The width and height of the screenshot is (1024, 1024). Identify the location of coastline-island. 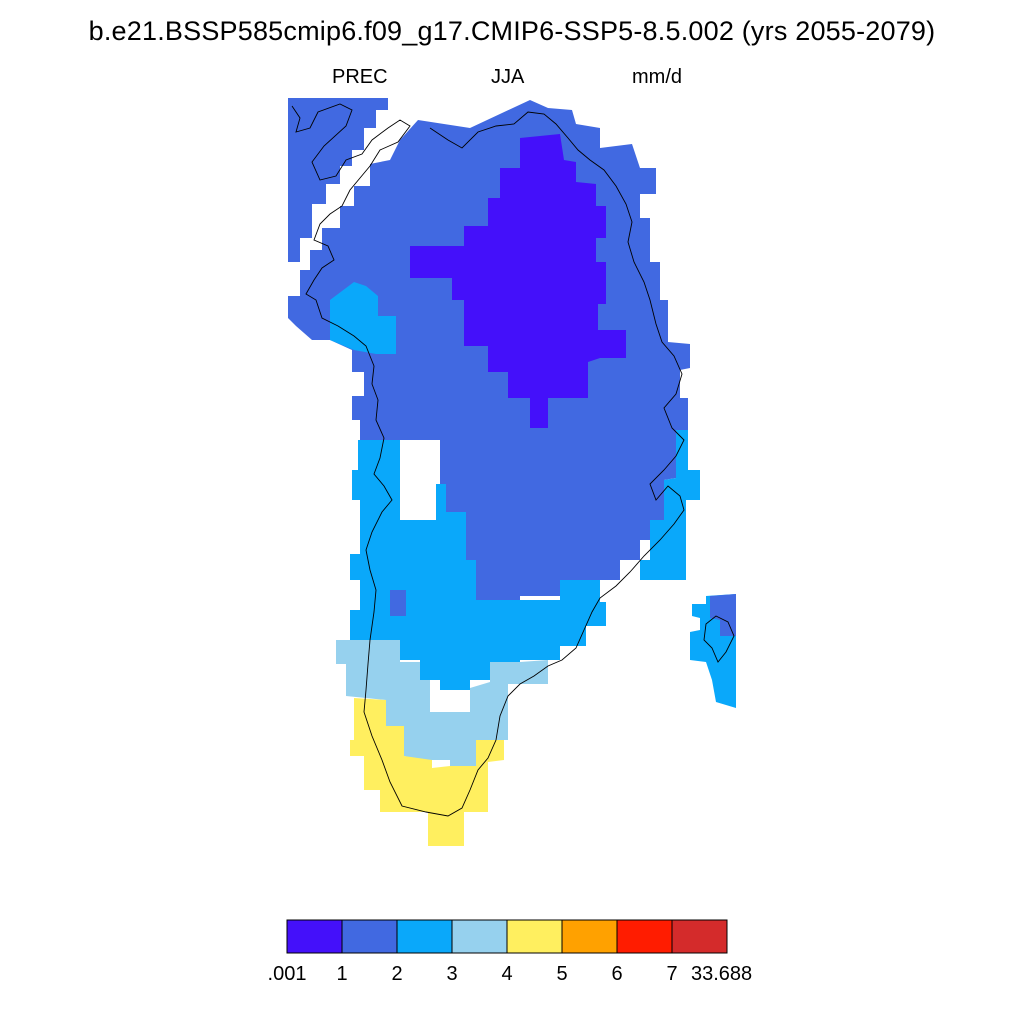
(719, 639).